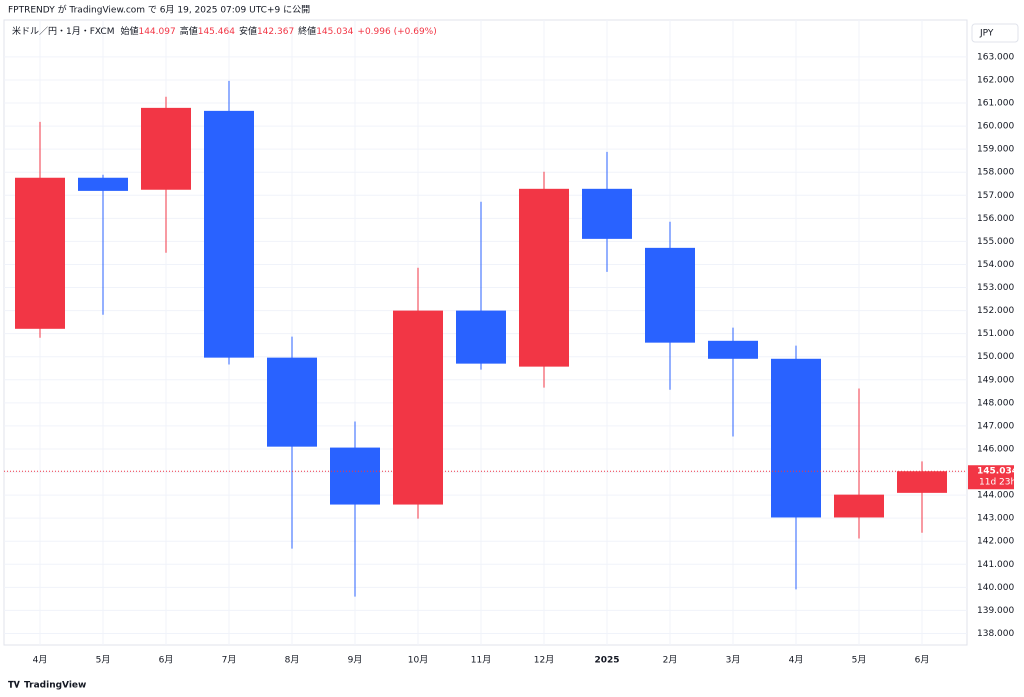  Describe the element at coordinates (156, 32) in the screenshot. I see `ohlc-value: 144.097` at that location.